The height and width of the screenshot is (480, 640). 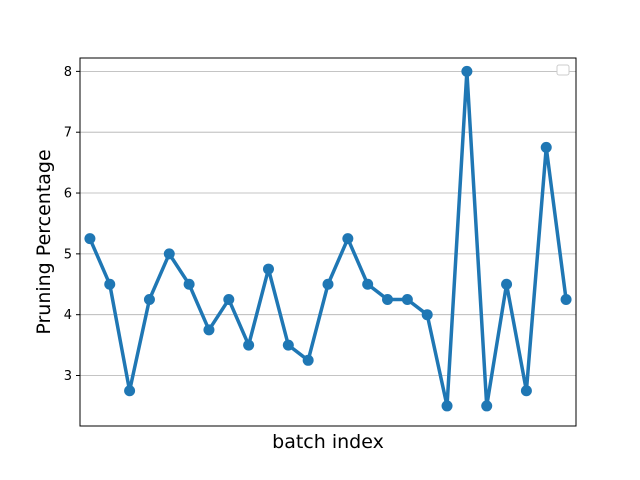 What do you see at coordinates (68, 133) in the screenshot?
I see `y-tick-label: 7` at bounding box center [68, 133].